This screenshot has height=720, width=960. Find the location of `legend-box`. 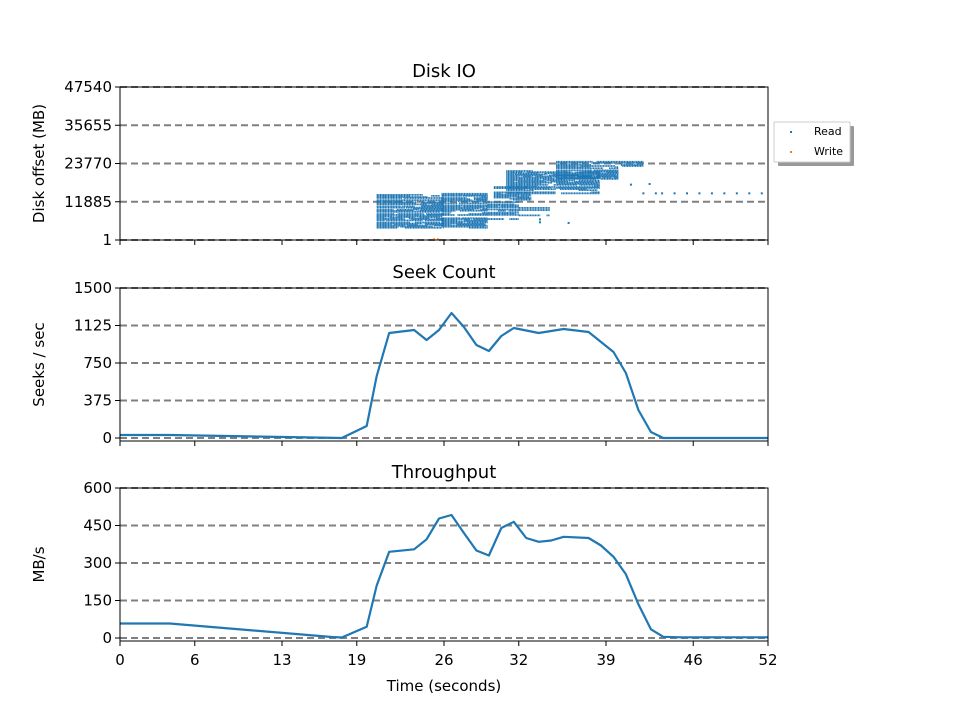

legend-box is located at coordinates (812, 142).